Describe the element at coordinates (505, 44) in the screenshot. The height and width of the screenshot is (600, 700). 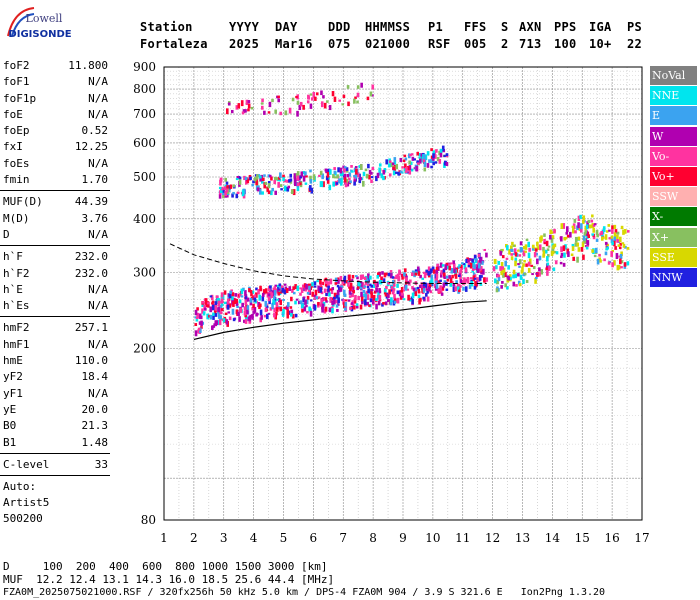
I see `header-values-7: 2` at that location.